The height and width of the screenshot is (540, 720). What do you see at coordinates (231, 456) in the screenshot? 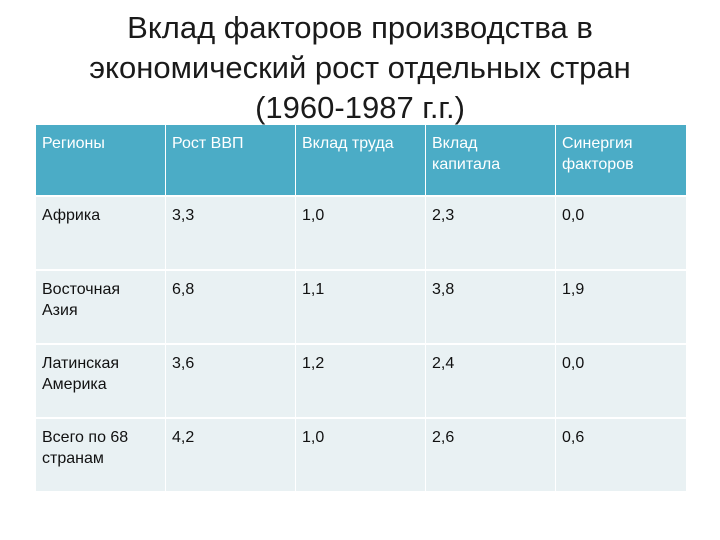
I see `cell-gdp-growth: 4,2` at bounding box center [231, 456].